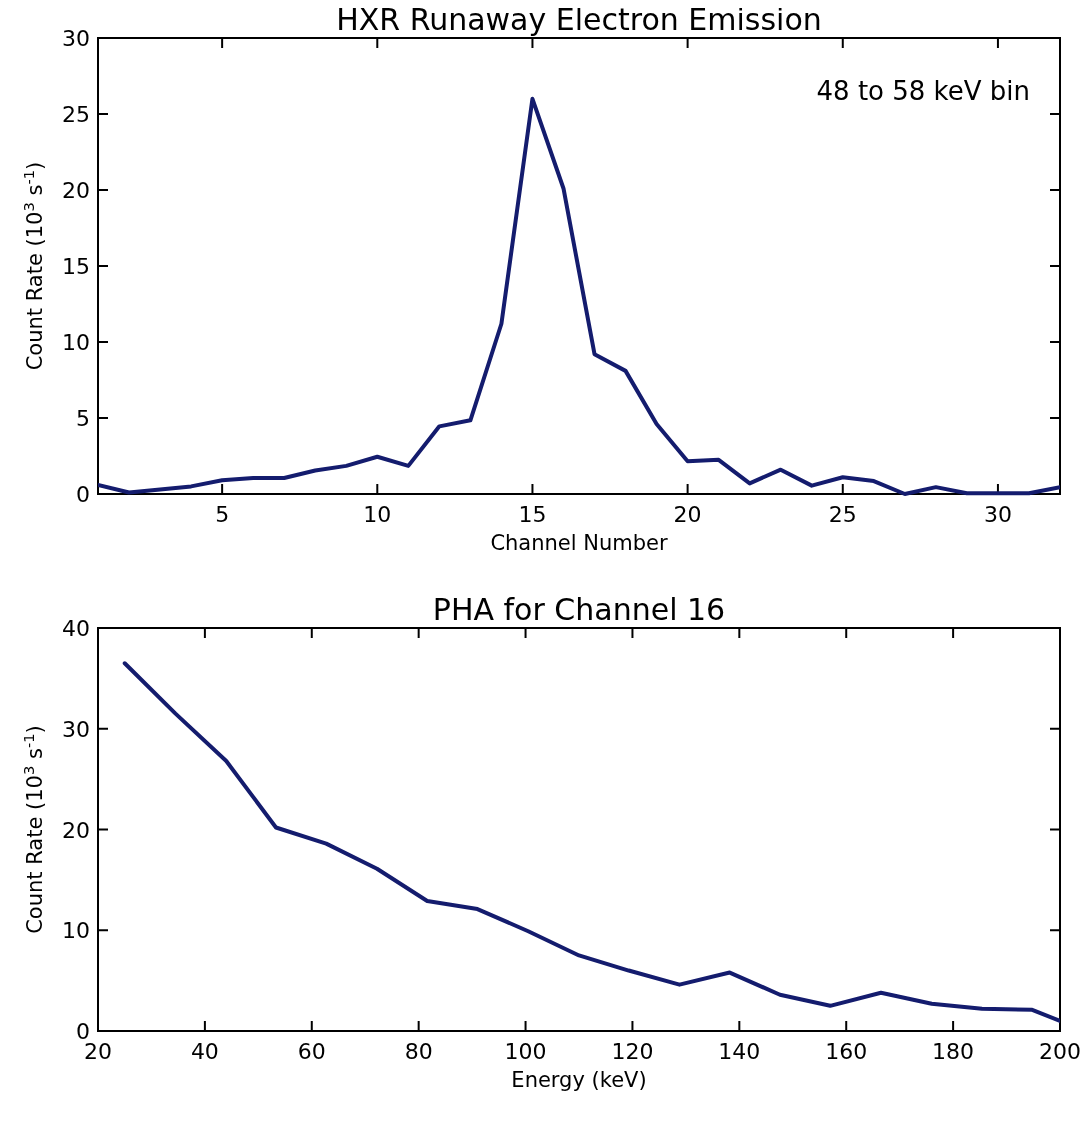 The width and height of the screenshot is (1091, 1127). Describe the element at coordinates (83, 418) in the screenshot. I see `y-tick-label: 5` at that location.